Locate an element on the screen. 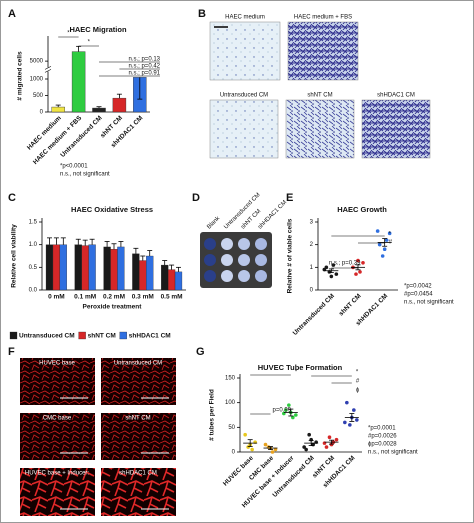  panel-letter: D is located at coordinates (196, 198).